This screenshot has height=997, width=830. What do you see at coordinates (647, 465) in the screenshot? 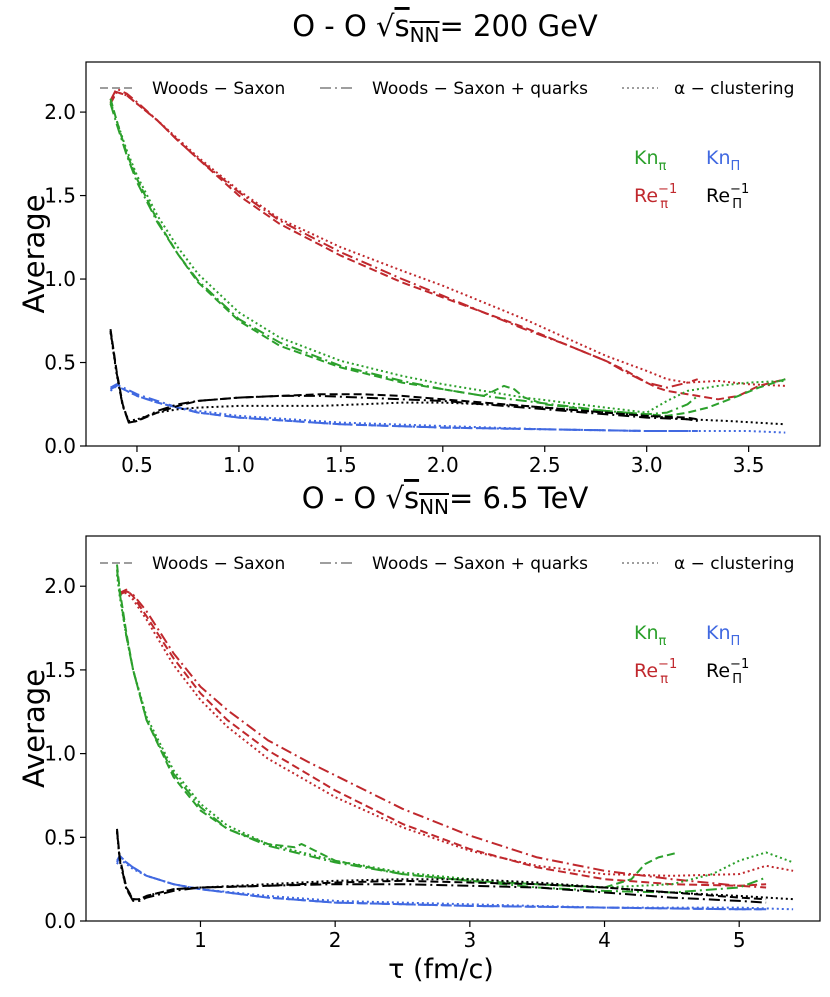
I see `x-tick-label: 3.0` at bounding box center [647, 465].